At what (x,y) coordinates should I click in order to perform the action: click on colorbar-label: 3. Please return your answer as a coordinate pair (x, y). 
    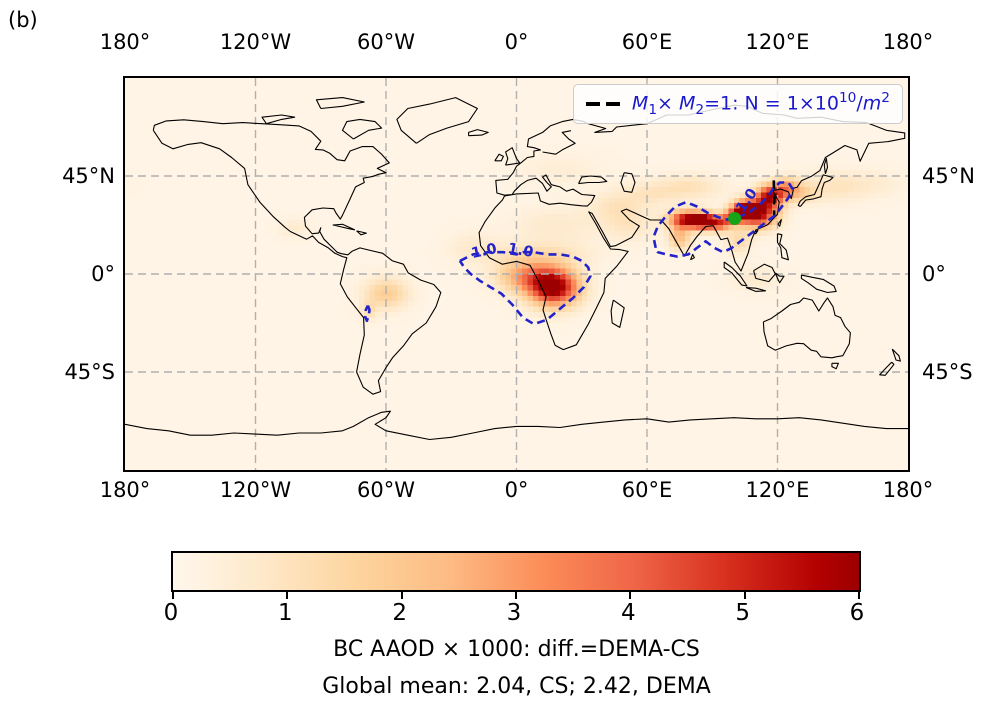
    Looking at the image, I should click on (514, 613).